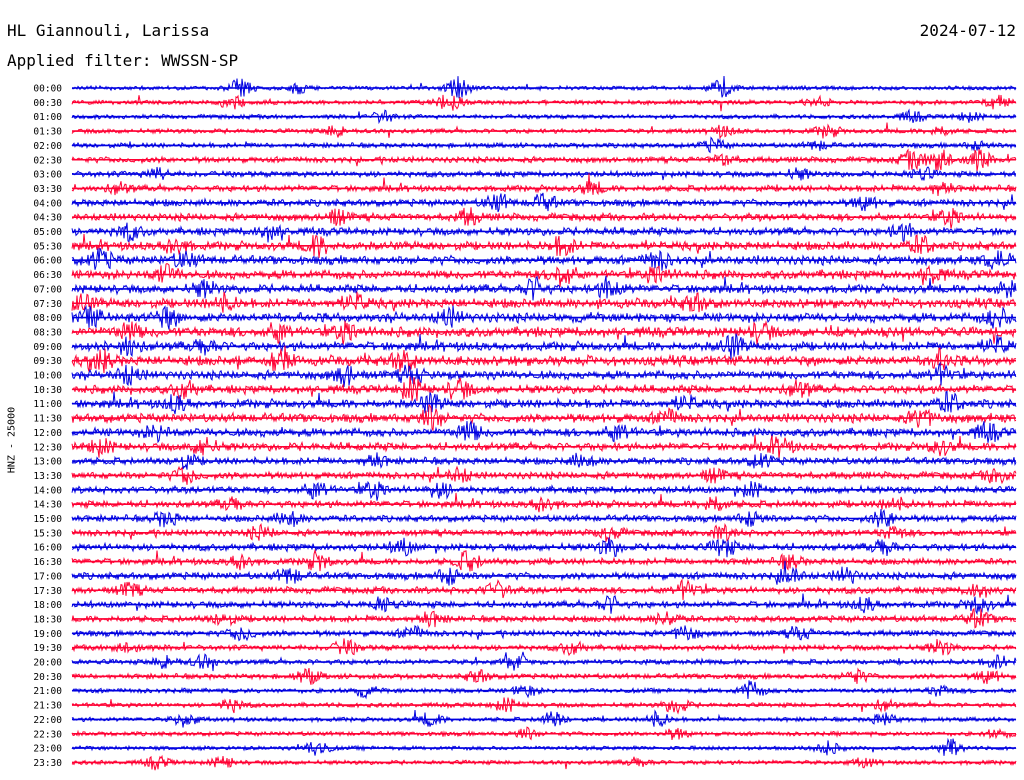 This screenshot has width=1024, height=780. Describe the element at coordinates (47, 390) in the screenshot. I see `time-tick-label: 10:30` at that location.